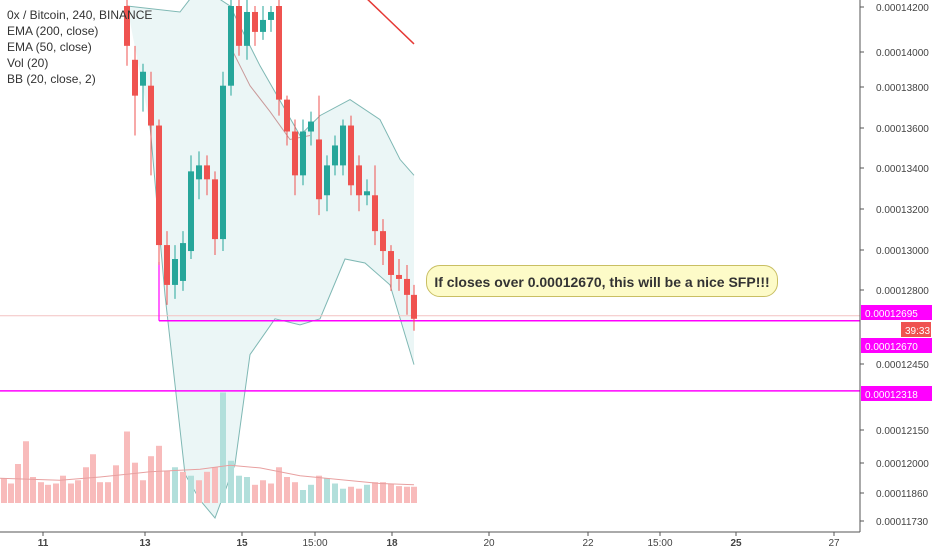  Describe the element at coordinates (902, 431) in the screenshot. I see `price-axis-label: 0.00012150` at that location.